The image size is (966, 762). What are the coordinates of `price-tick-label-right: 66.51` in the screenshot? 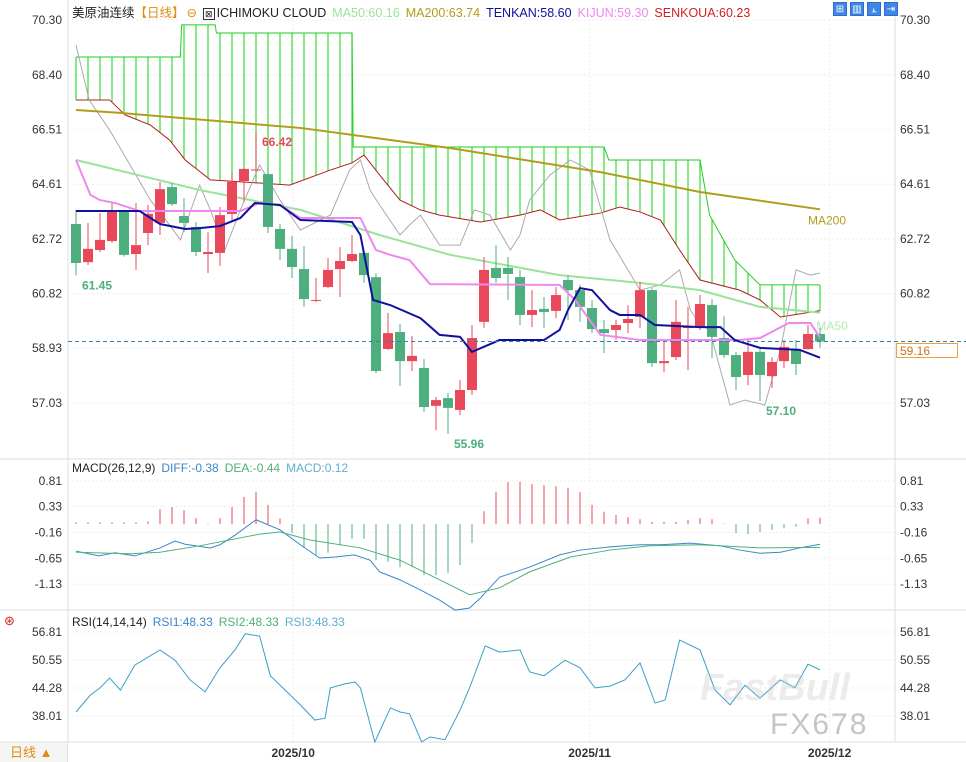 It's located at (915, 129).